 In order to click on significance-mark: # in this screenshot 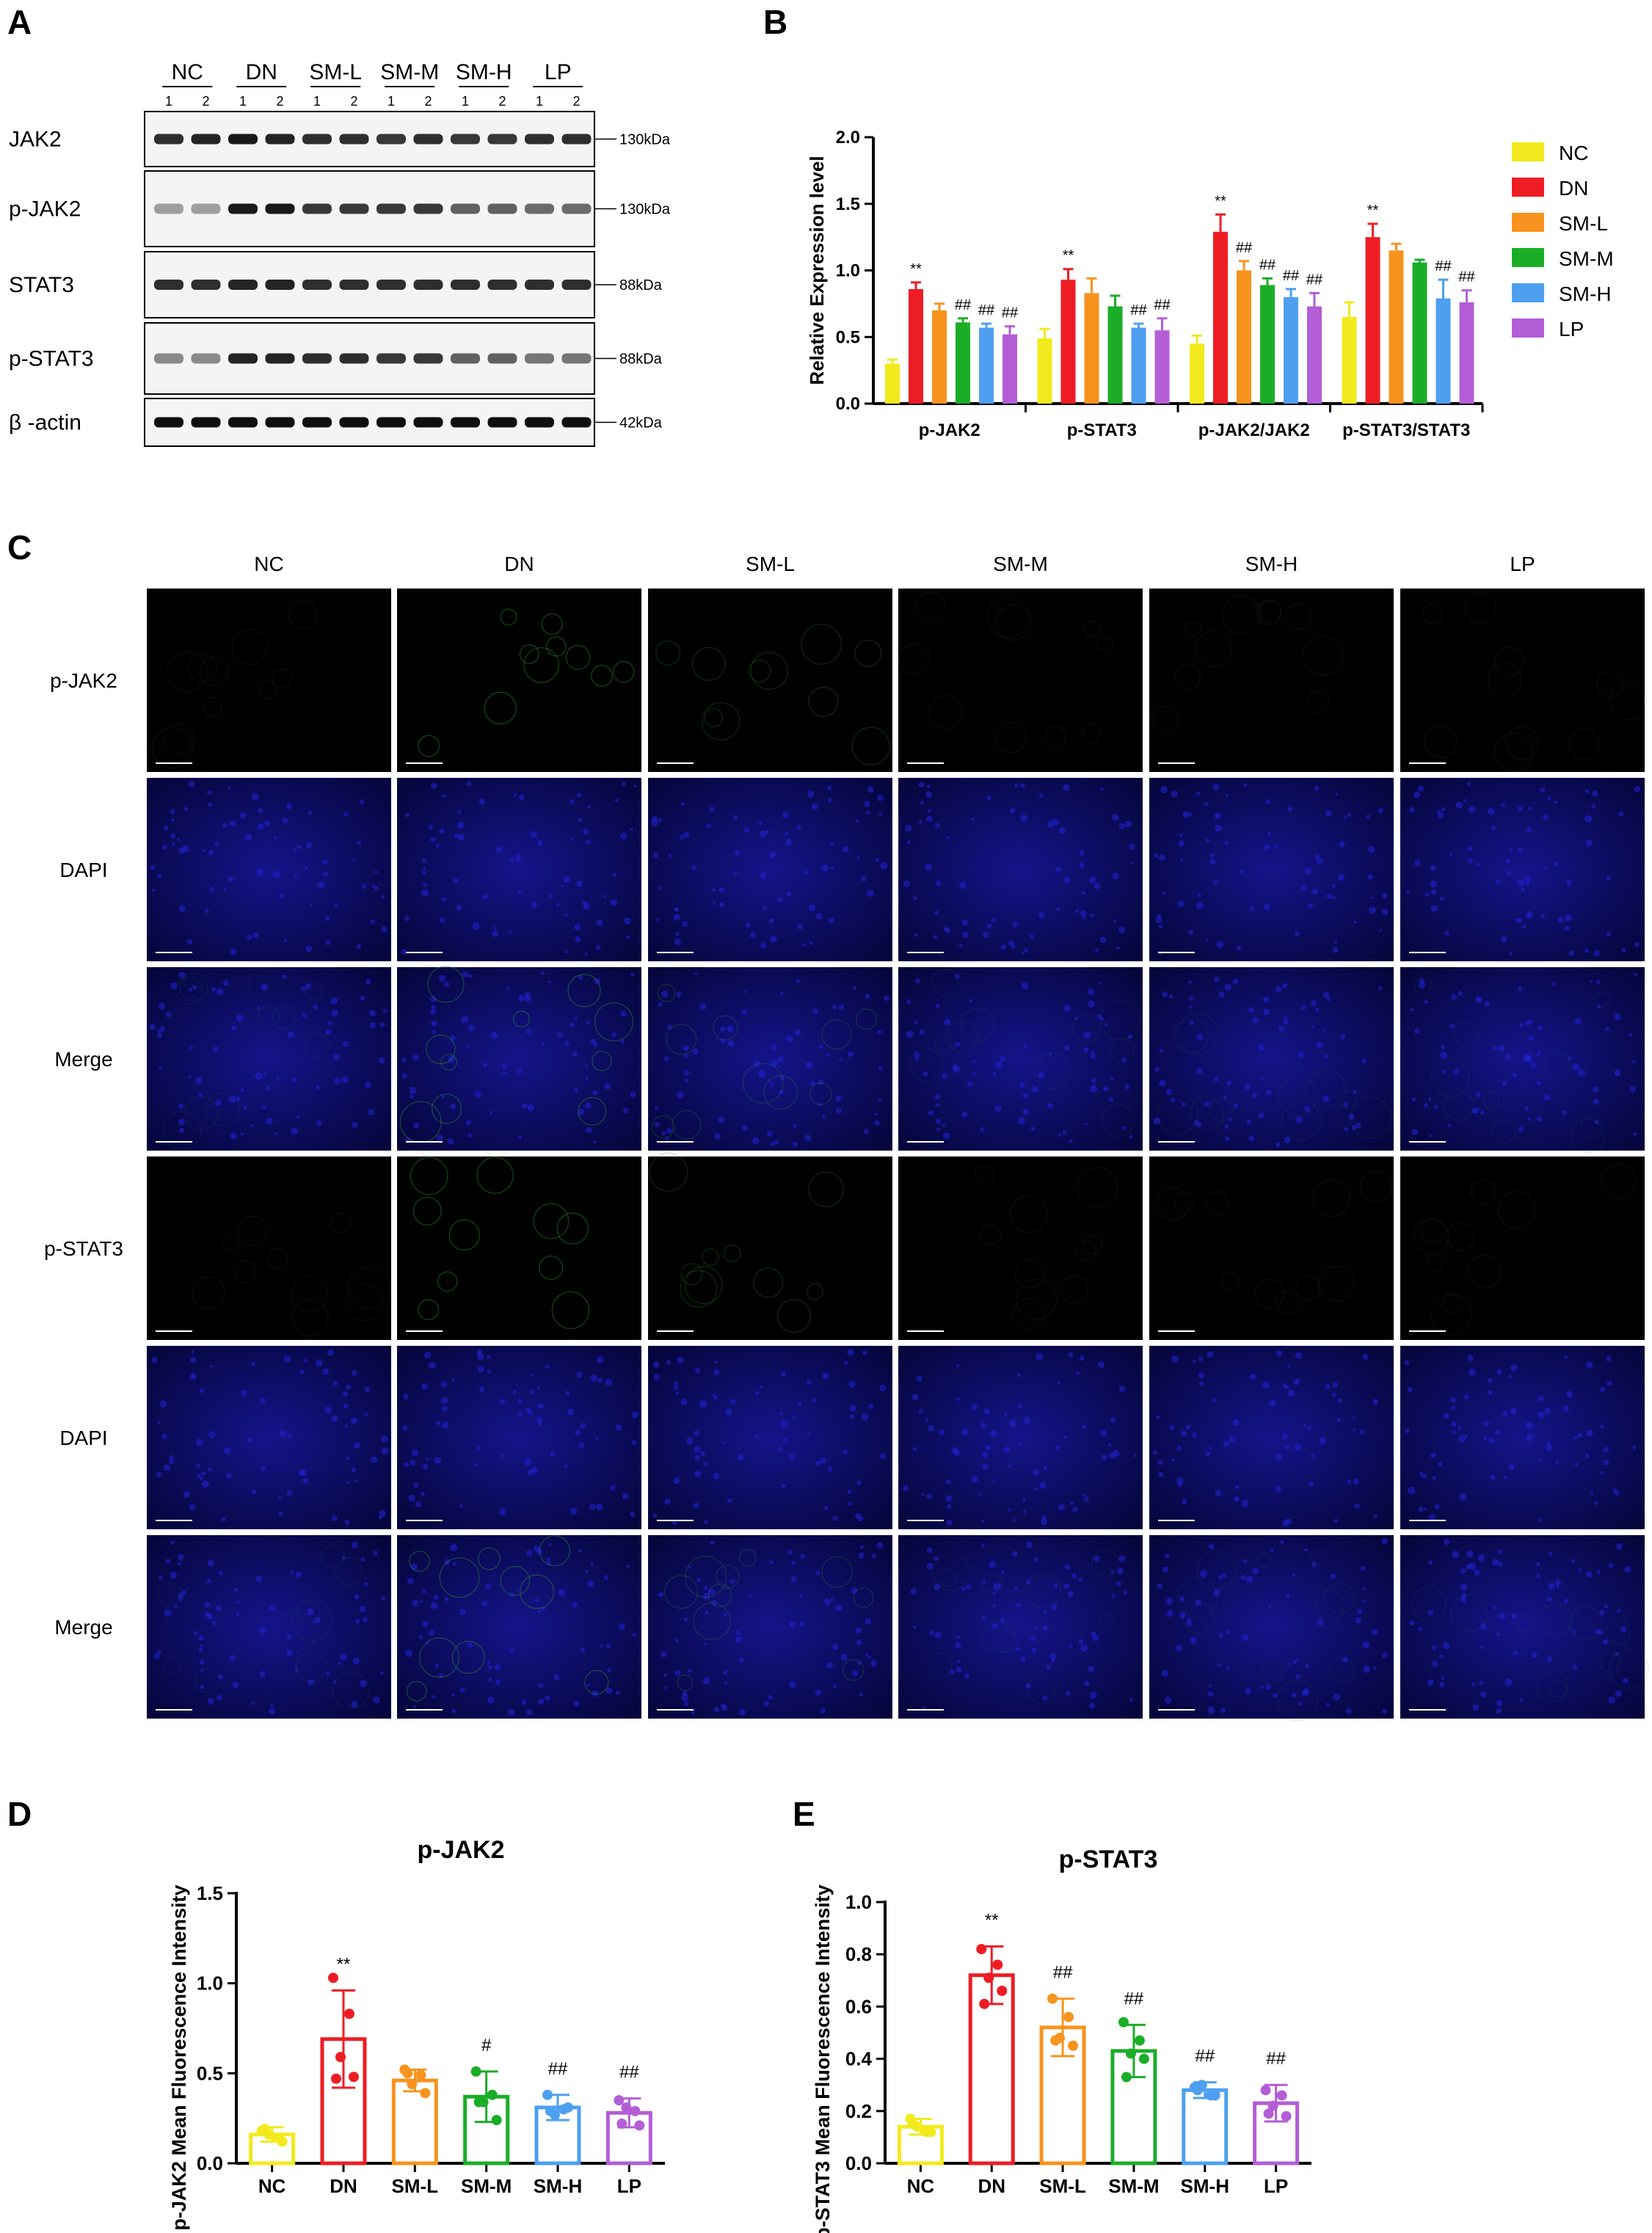, I will do `click(486, 2045)`.